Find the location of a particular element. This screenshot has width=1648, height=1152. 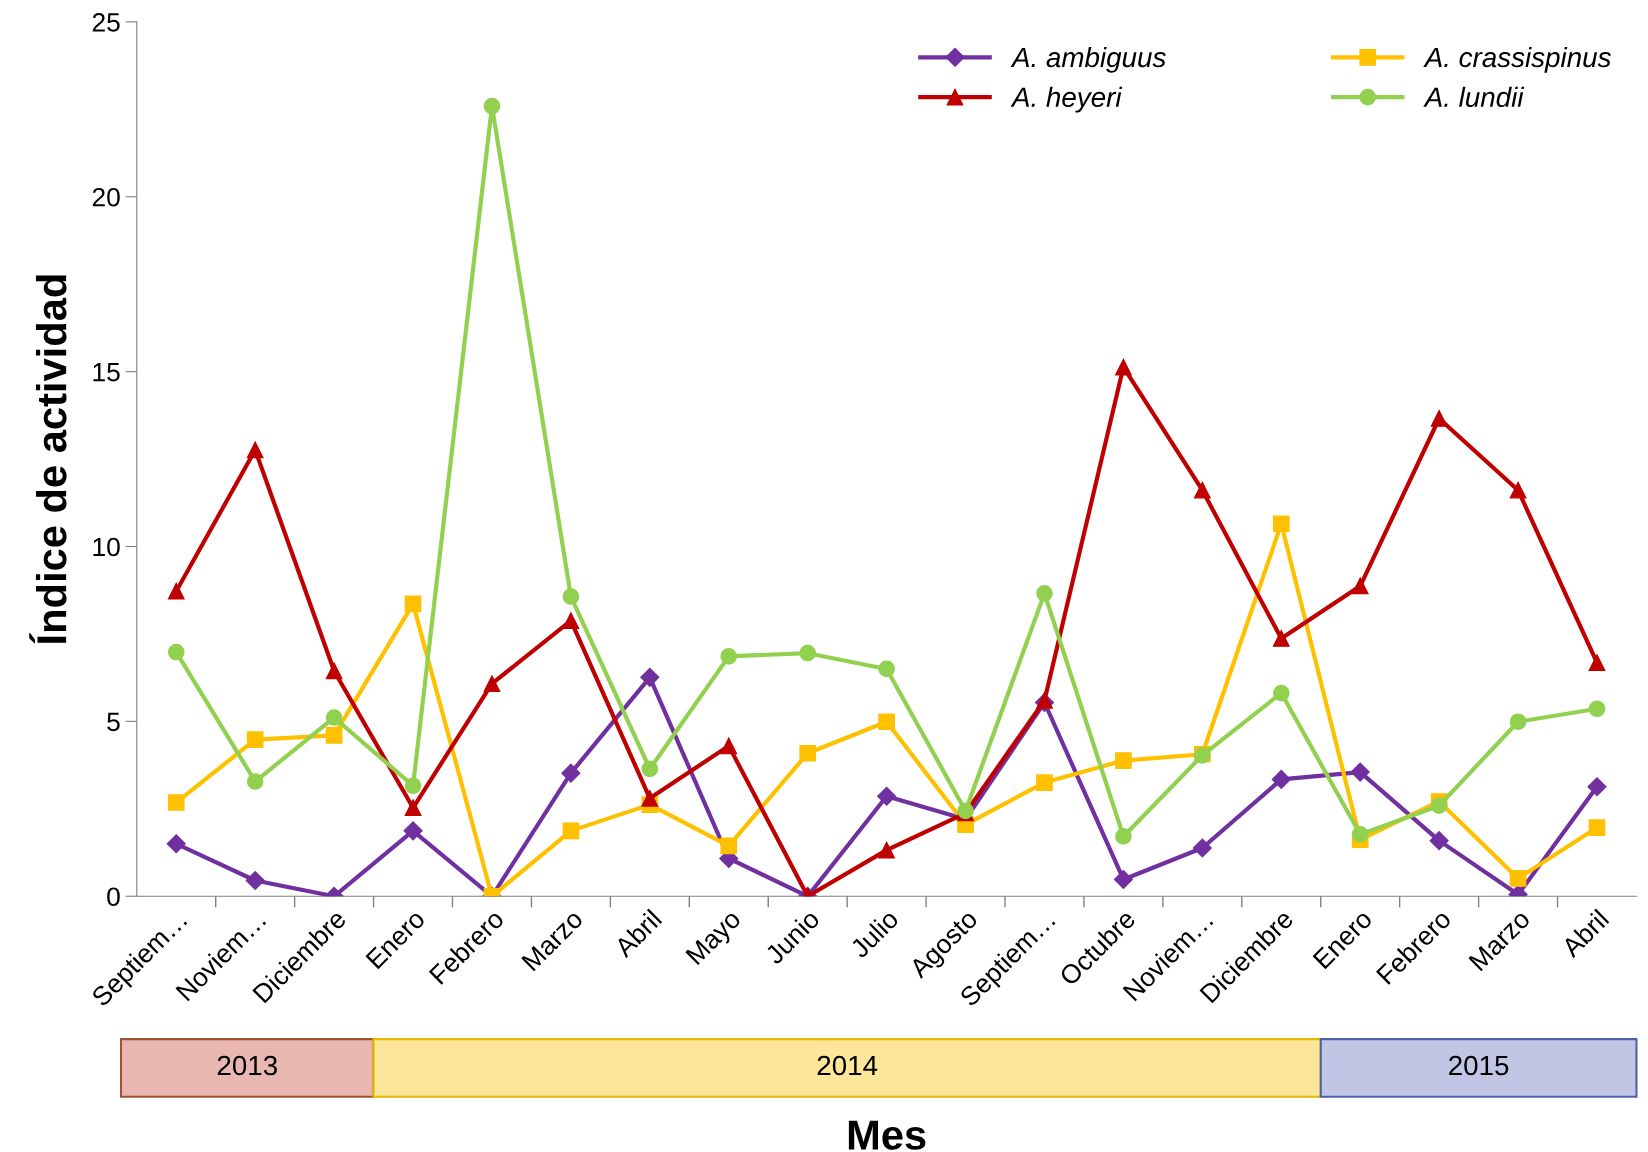

y-tick-label: 20 is located at coordinates (106, 197).